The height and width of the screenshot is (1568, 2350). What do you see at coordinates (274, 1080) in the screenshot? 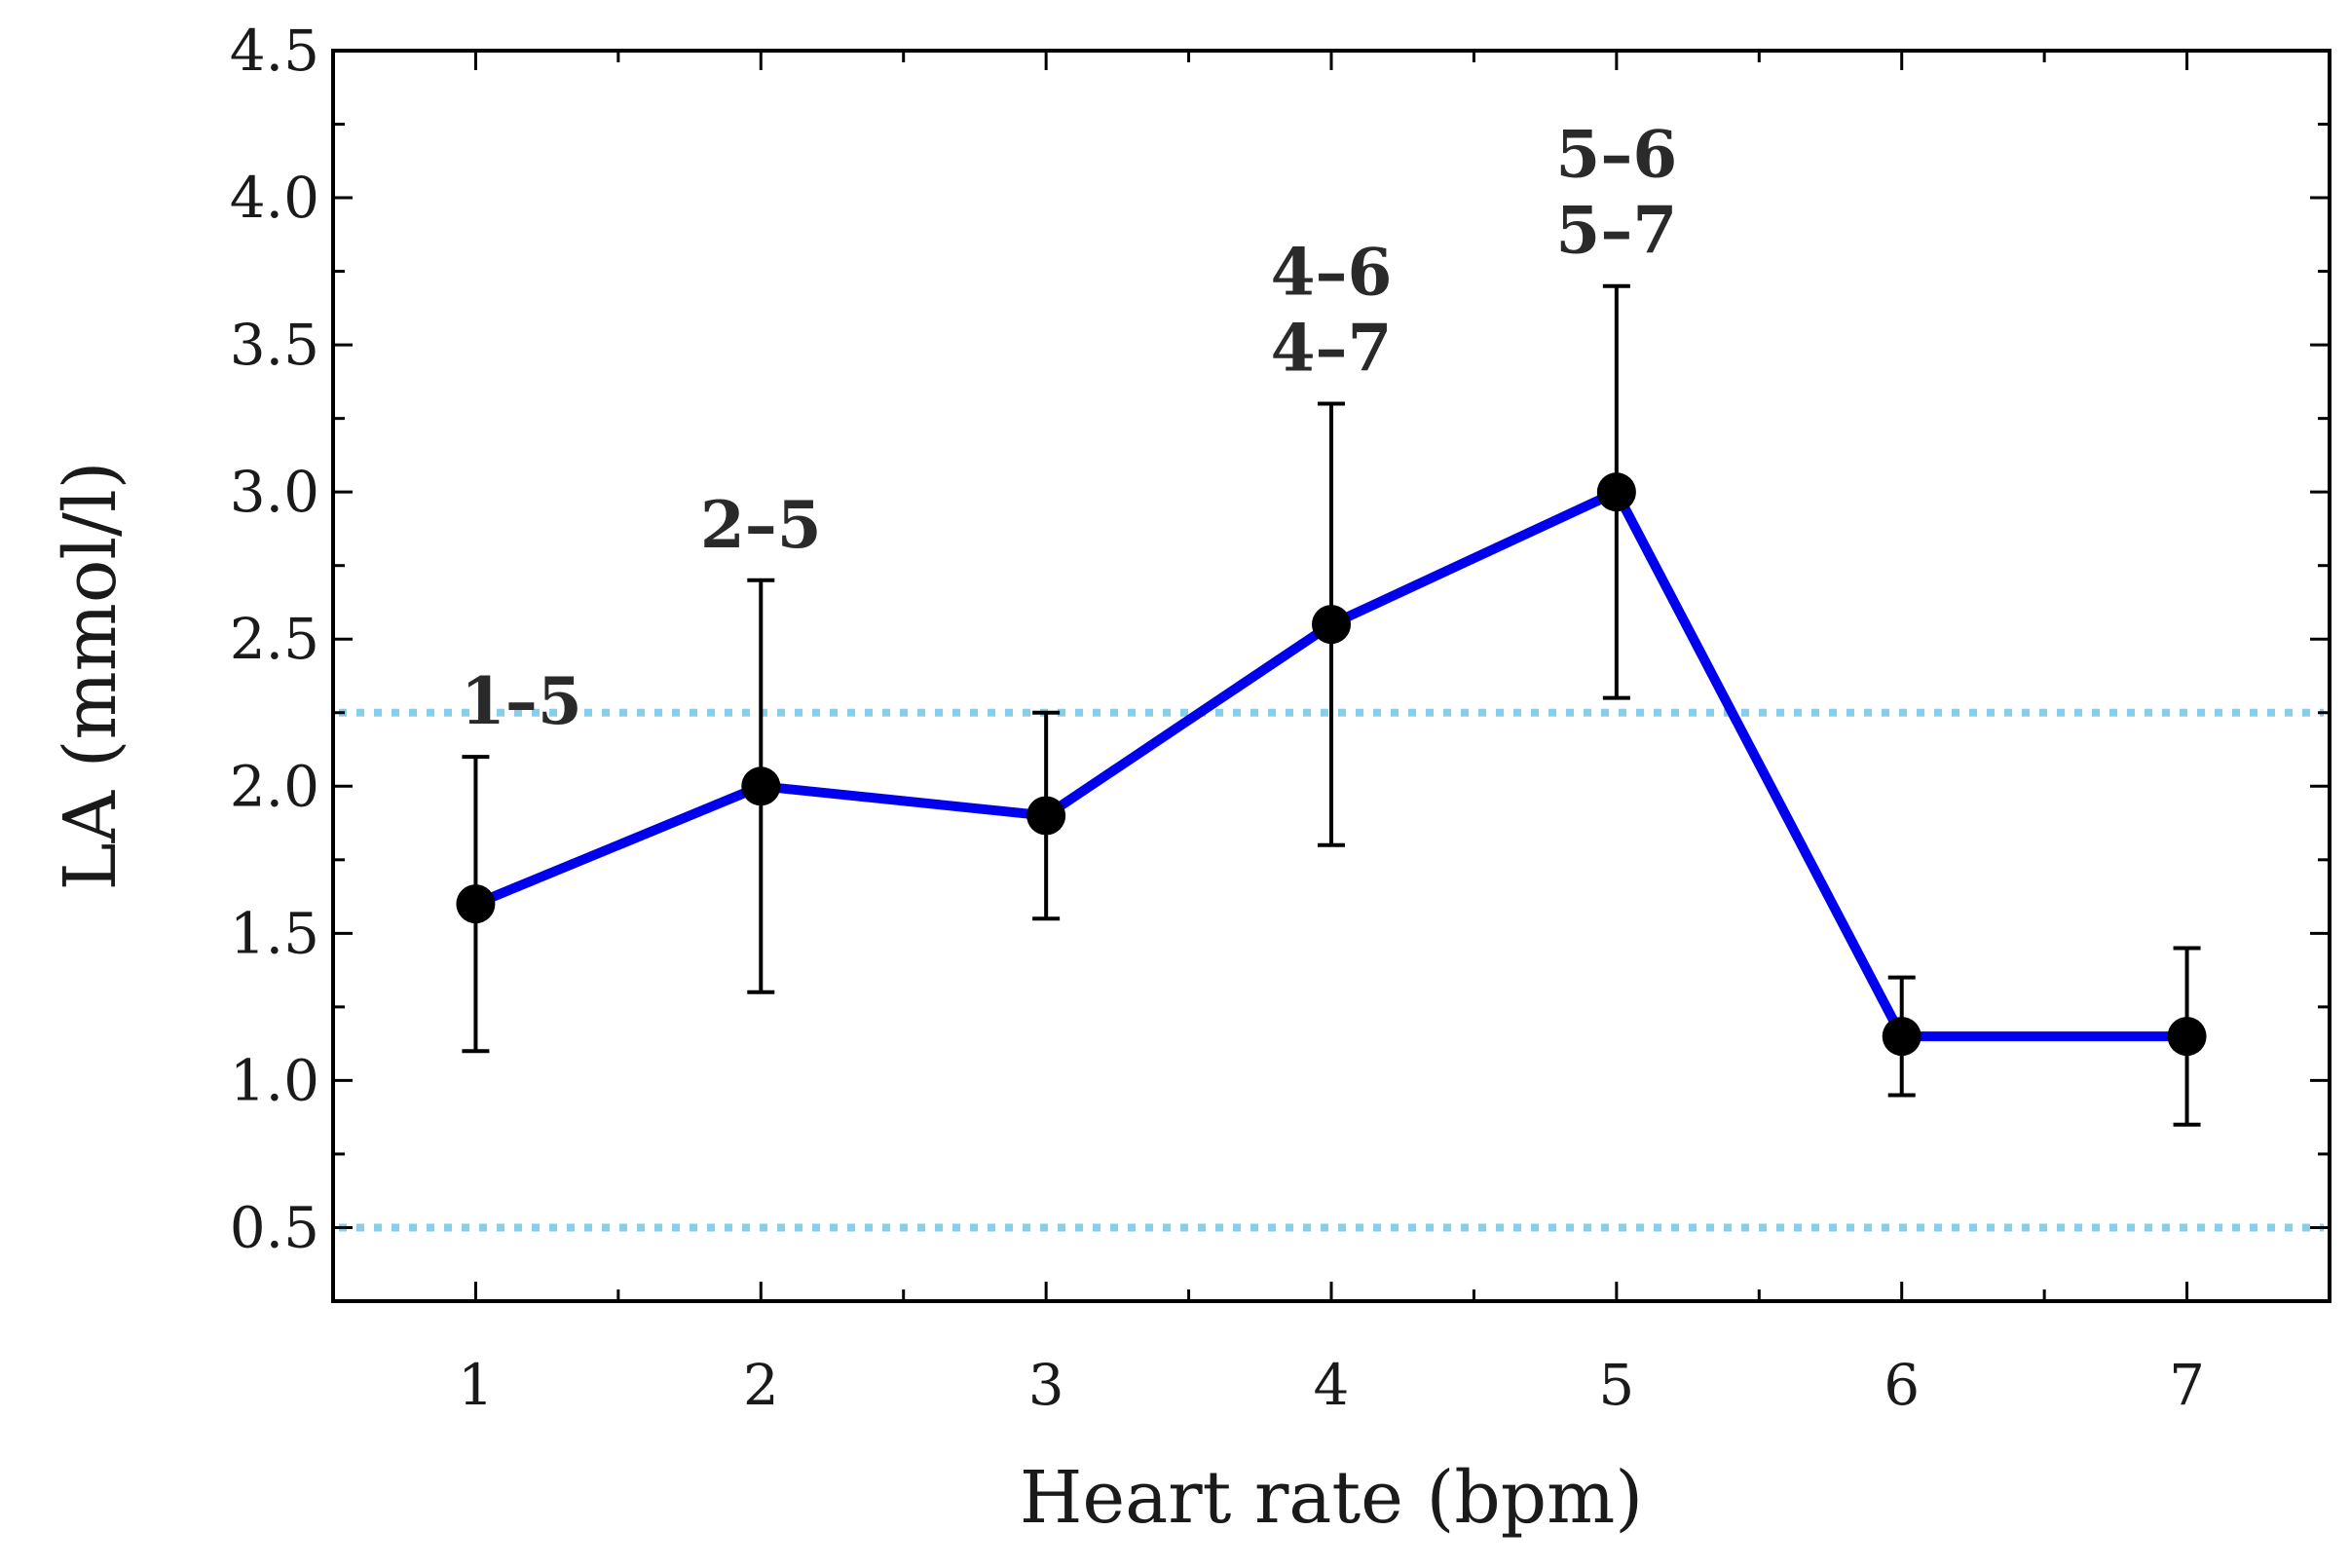
I see `y-tick-label-1.0: 1.0` at bounding box center [274, 1080].